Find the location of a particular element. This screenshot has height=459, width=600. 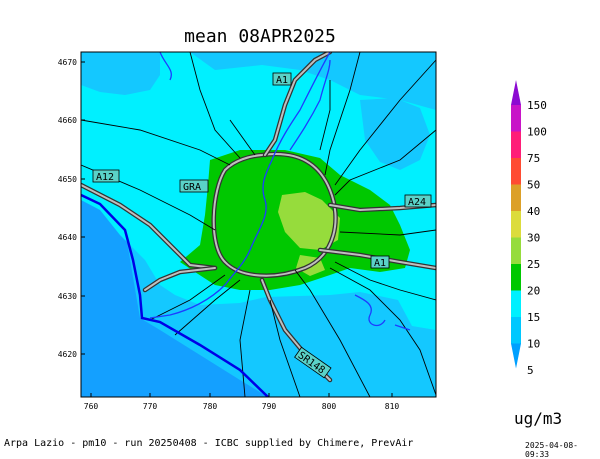

footer-timestamp: 2025-04-08-09:33 is located at coordinates (551, 450).